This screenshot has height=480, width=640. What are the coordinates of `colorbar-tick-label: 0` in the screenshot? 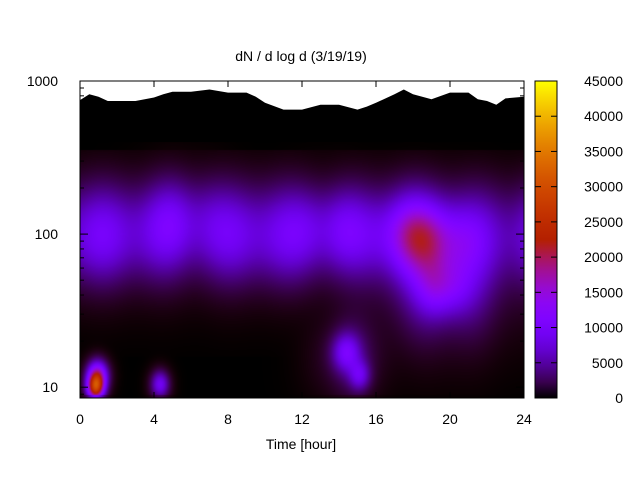 It's located at (619, 398).